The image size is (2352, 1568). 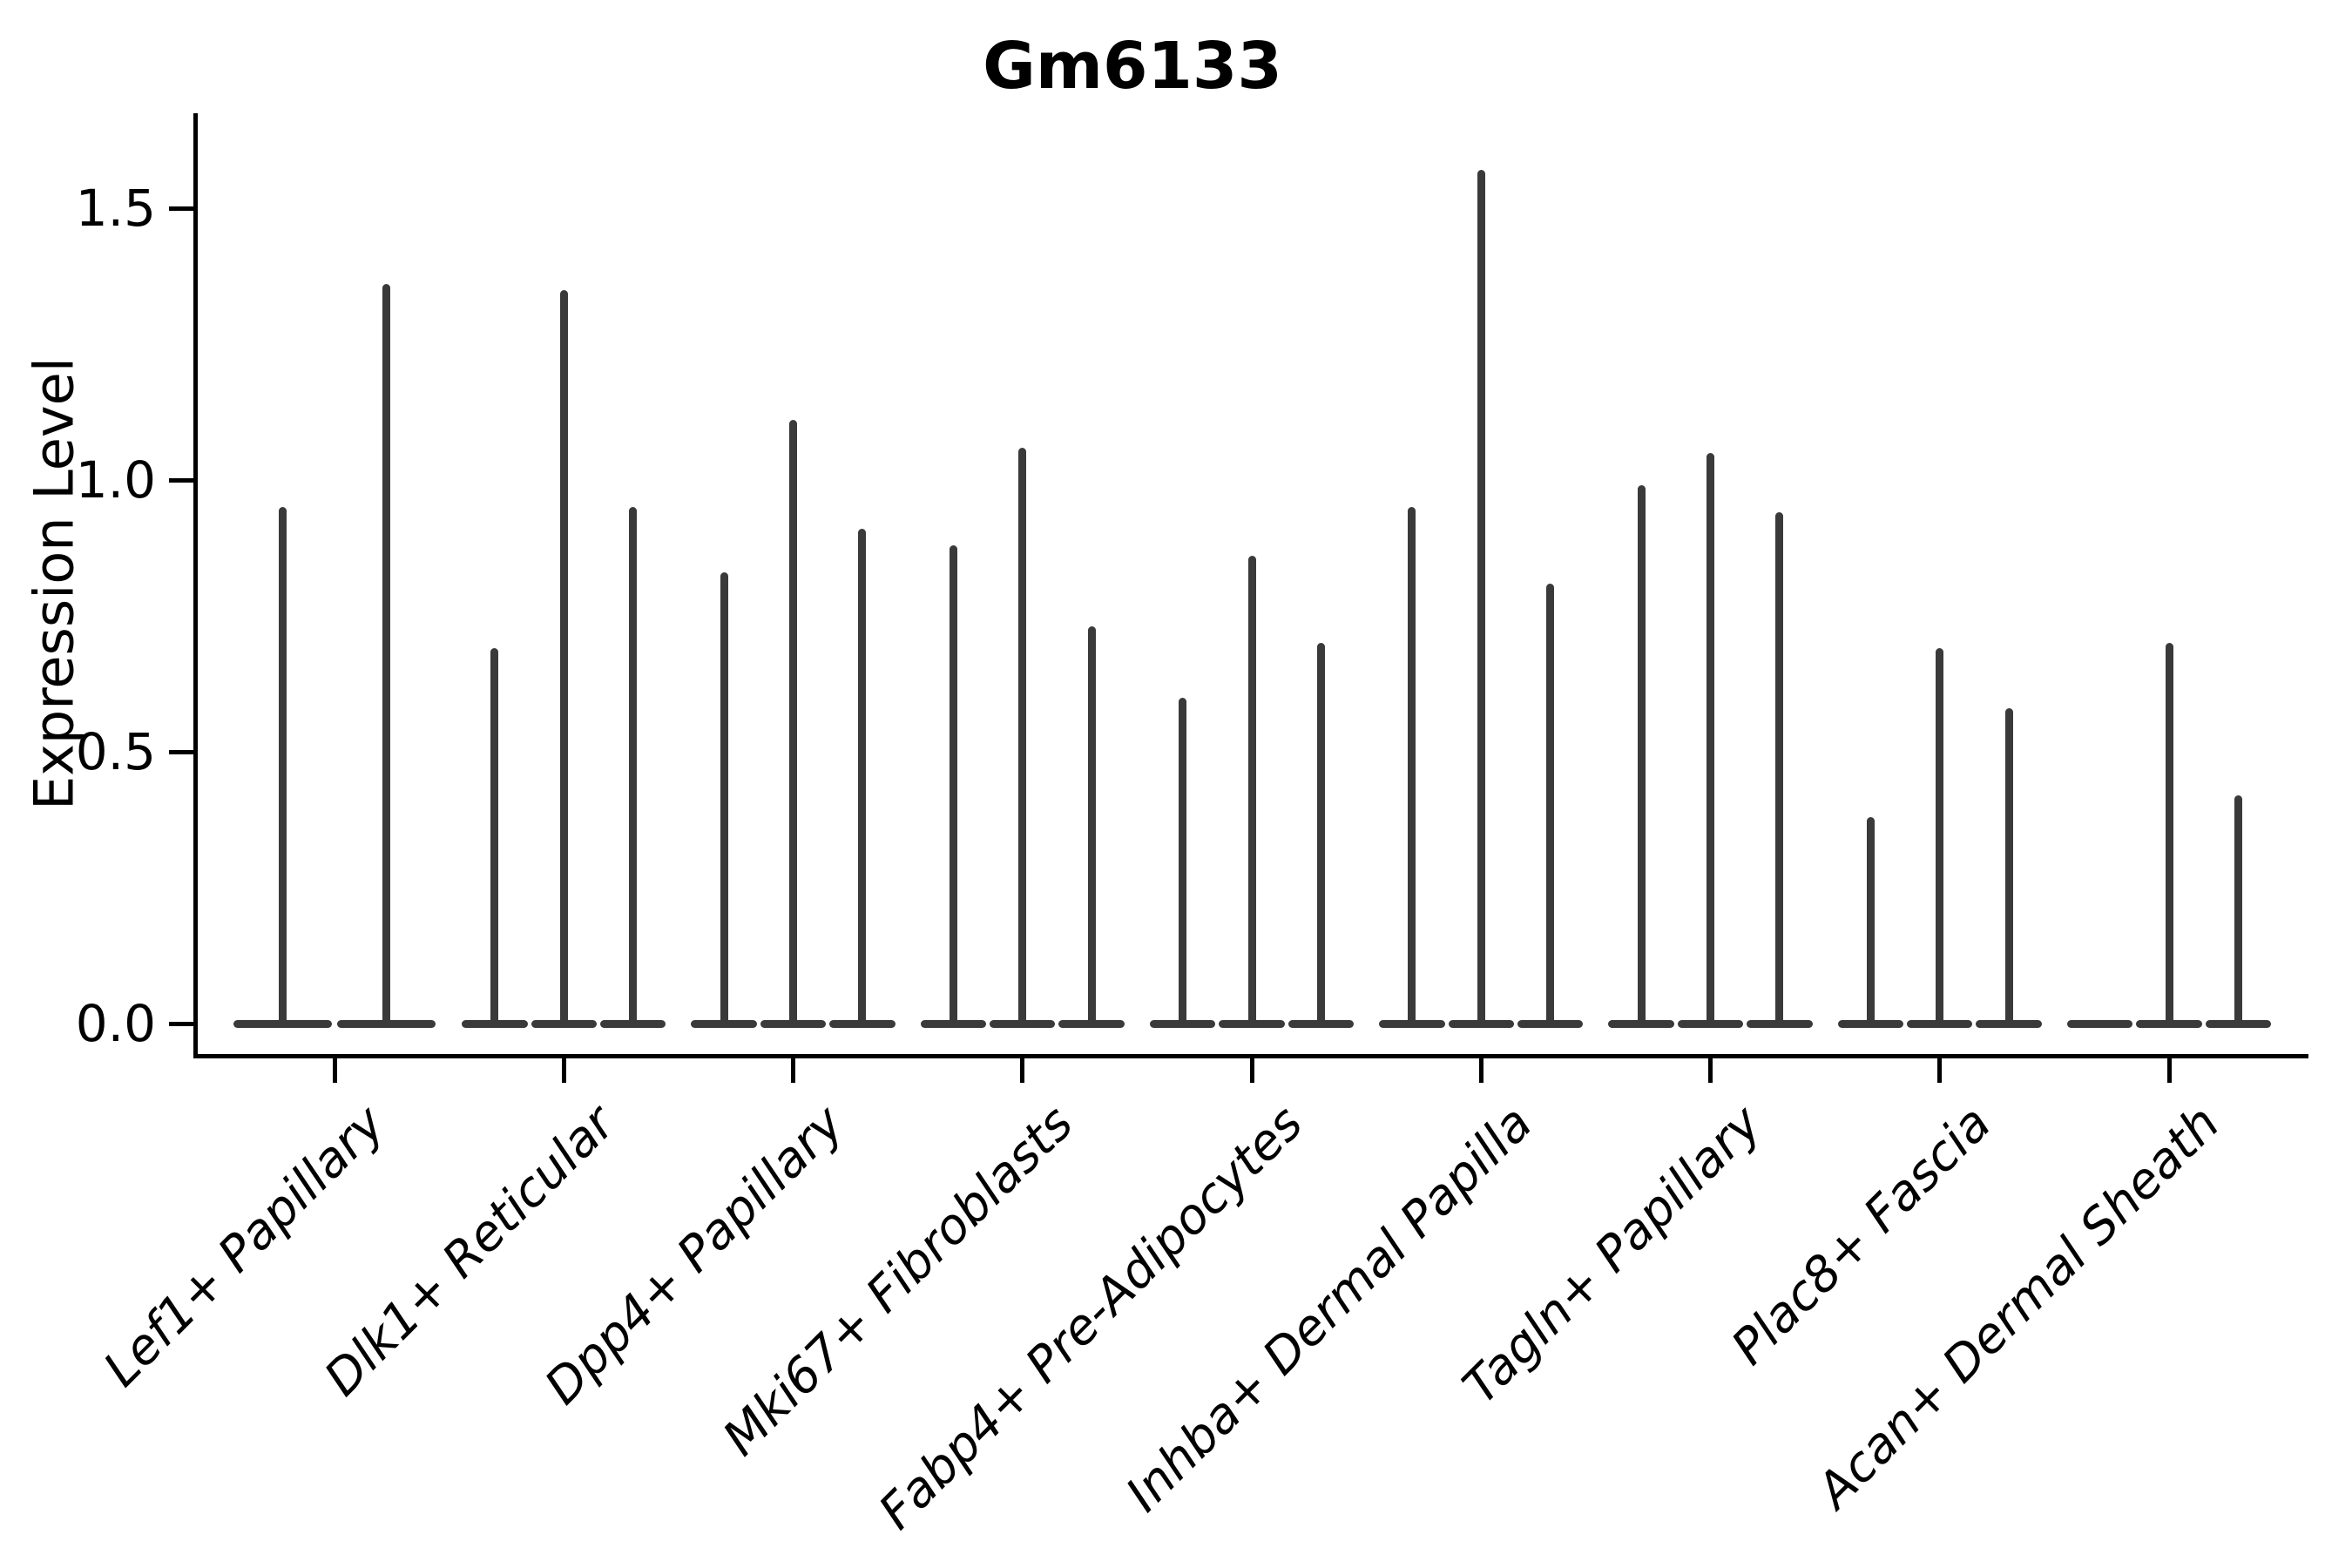 I want to click on y-tick-label: 0.5, so click(x=115, y=751).